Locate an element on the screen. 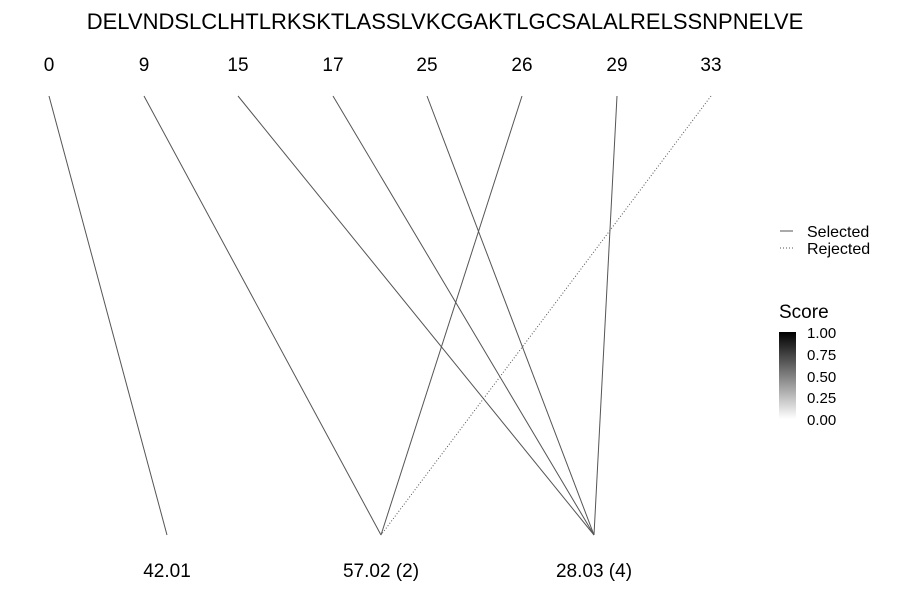 The height and width of the screenshot is (600, 900). top-position-label: 17 is located at coordinates (332, 65).